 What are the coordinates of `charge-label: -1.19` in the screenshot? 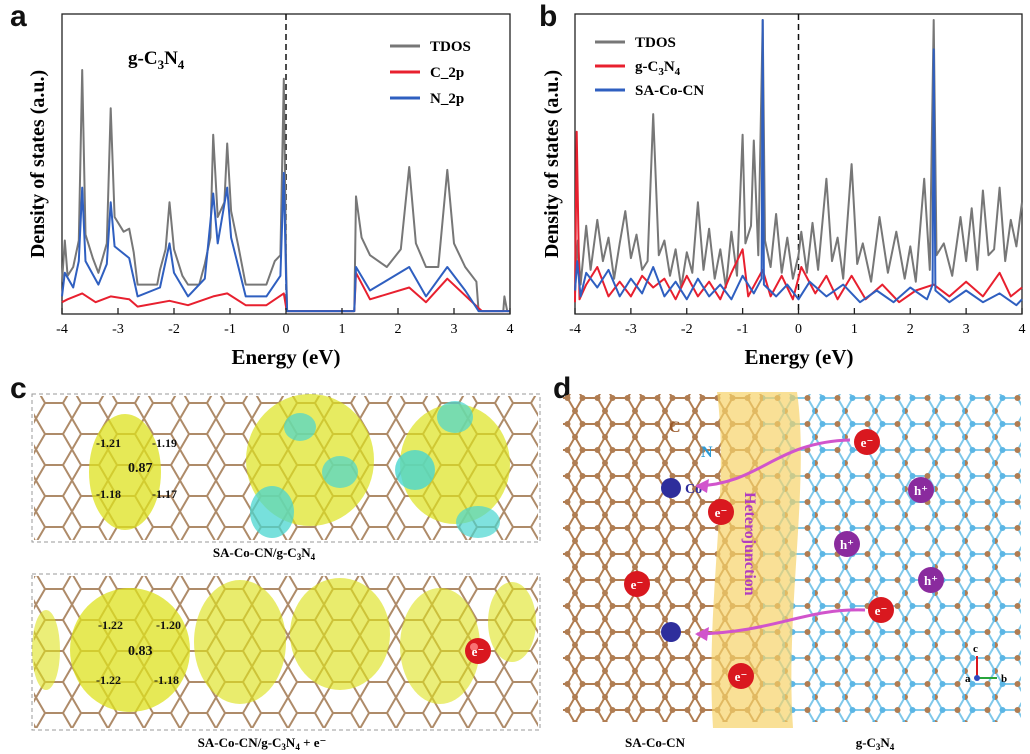 It's located at (164, 443).